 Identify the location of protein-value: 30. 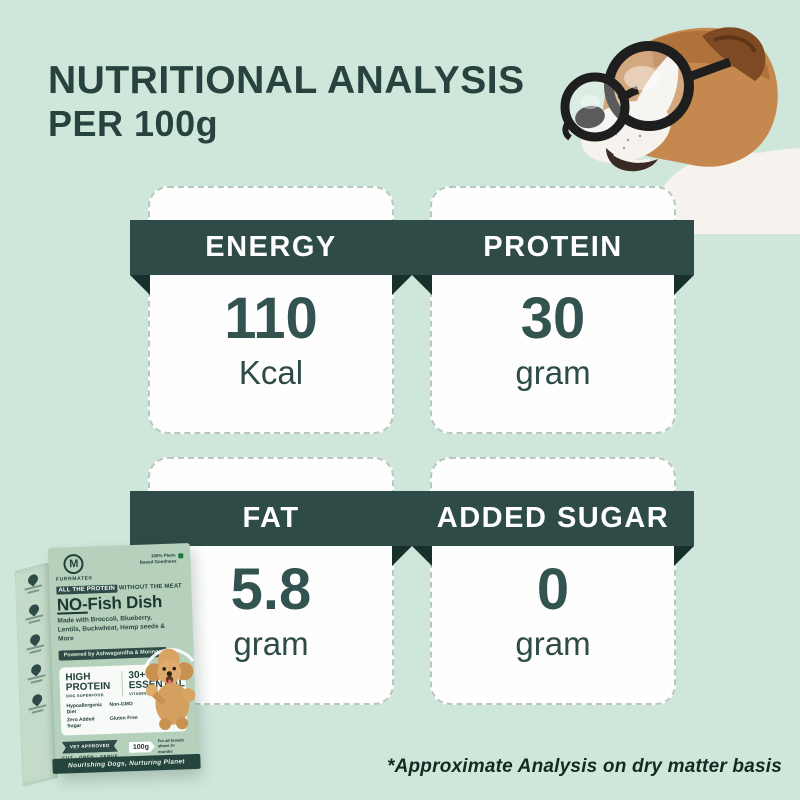
(553, 318).